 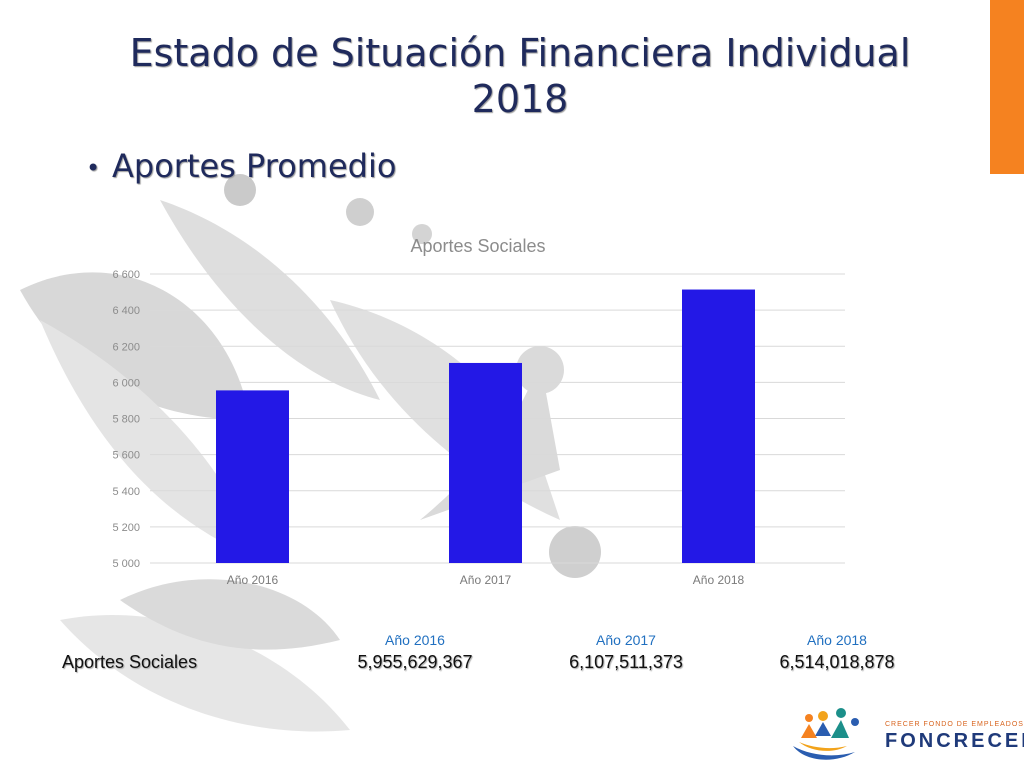 I want to click on bullet-item: • Aportes Promedio, so click(x=241, y=167).